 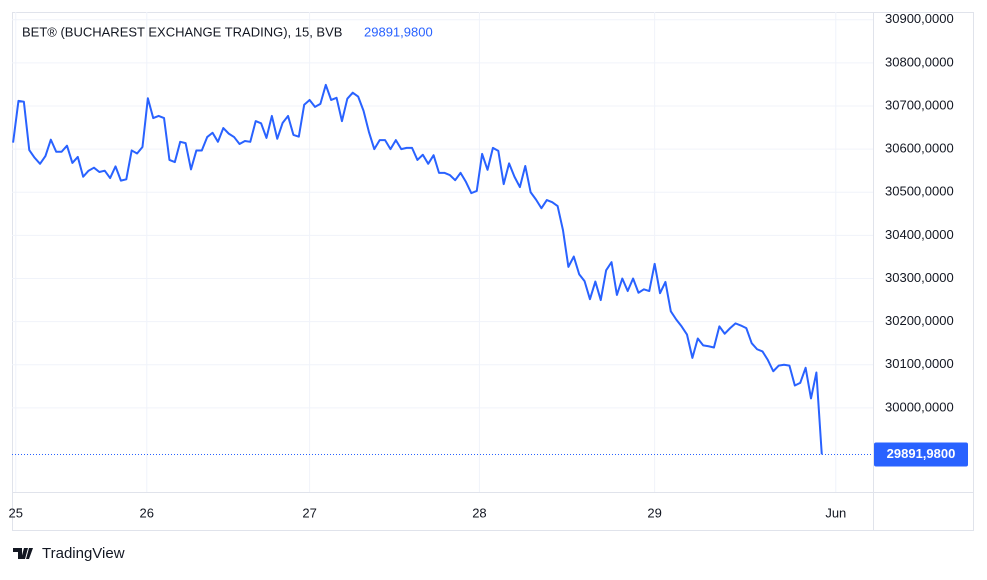 I want to click on y-tick-label: 30500,0000, so click(x=919, y=191).